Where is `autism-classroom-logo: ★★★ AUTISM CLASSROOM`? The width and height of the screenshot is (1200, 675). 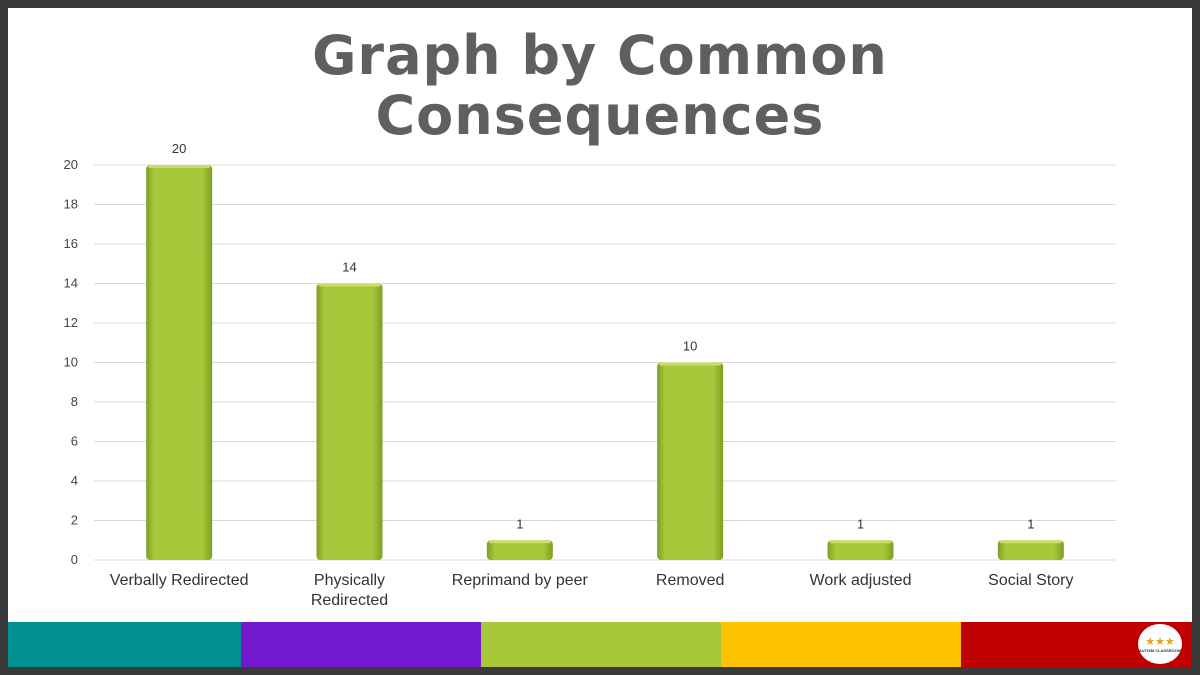 autism-classroom-logo: ★★★ AUTISM CLASSROOM is located at coordinates (1160, 644).